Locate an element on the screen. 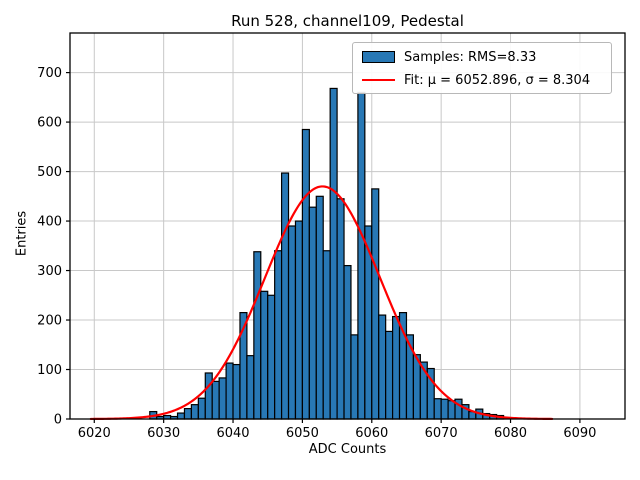  samples-swatch-icon is located at coordinates (378, 57).